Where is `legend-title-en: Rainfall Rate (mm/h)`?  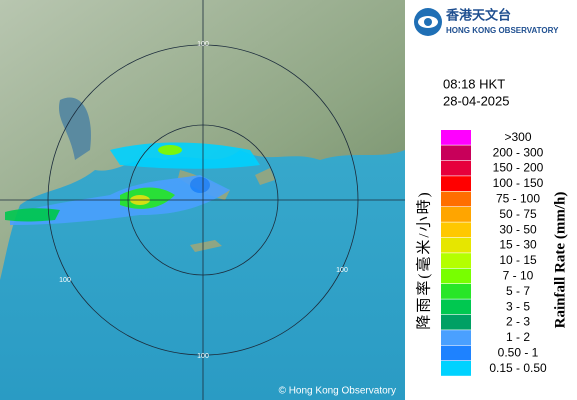
legend-title-en: Rainfall Rate (mm/h) is located at coordinates (560, 260).